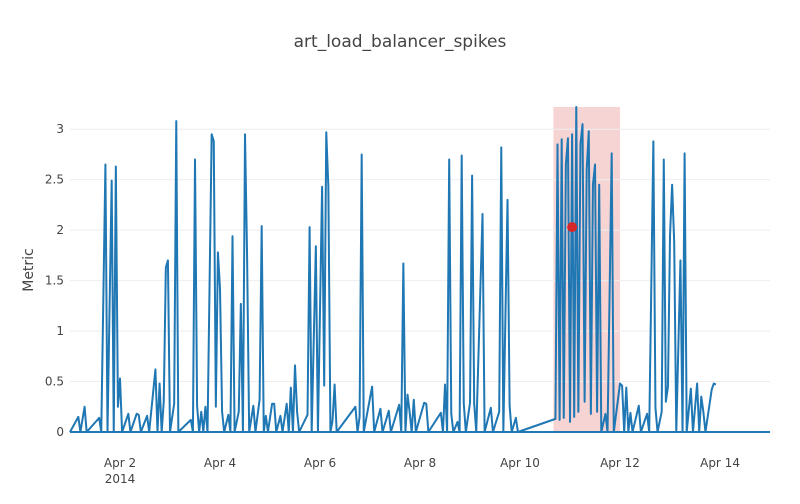 The height and width of the screenshot is (504, 800). What do you see at coordinates (120, 463) in the screenshot?
I see `x-tick-label: Apr 2` at bounding box center [120, 463].